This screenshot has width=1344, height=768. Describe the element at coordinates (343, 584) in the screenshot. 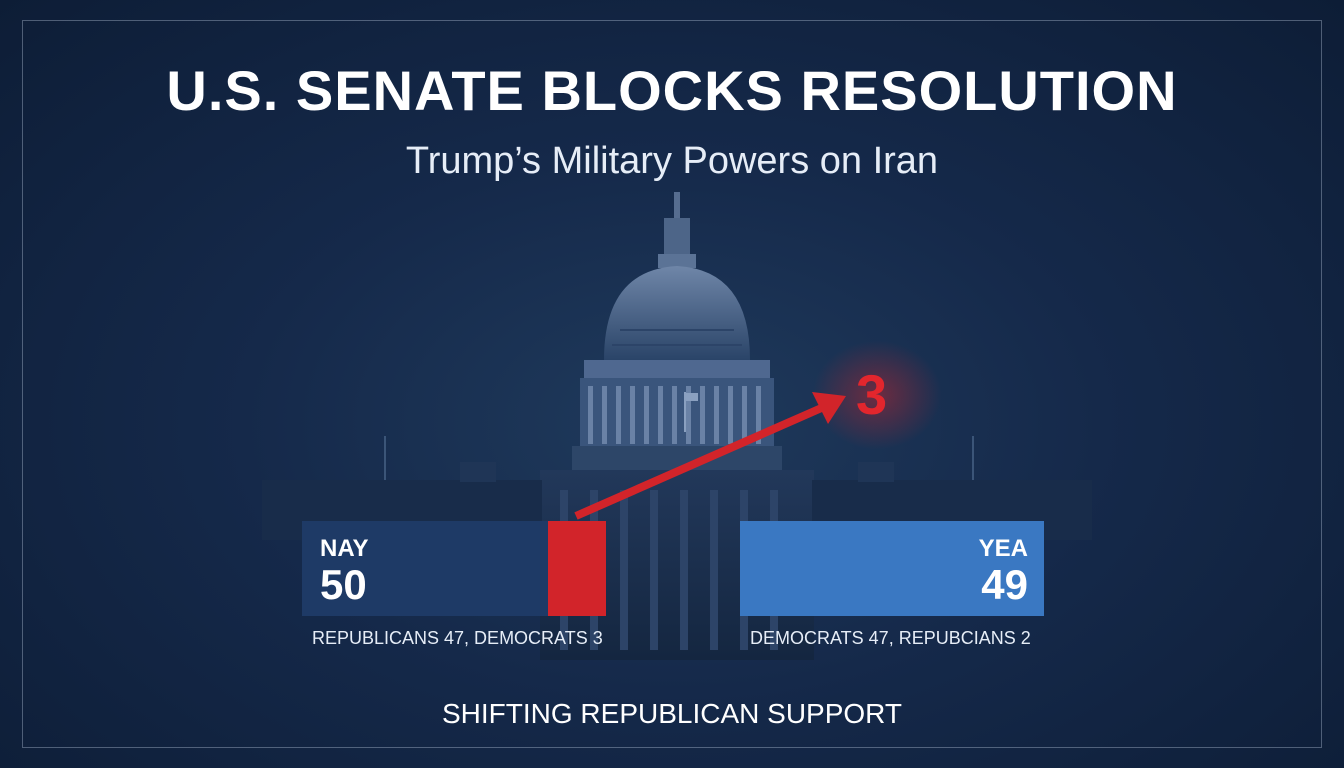

I see `nay-count: 50` at that location.